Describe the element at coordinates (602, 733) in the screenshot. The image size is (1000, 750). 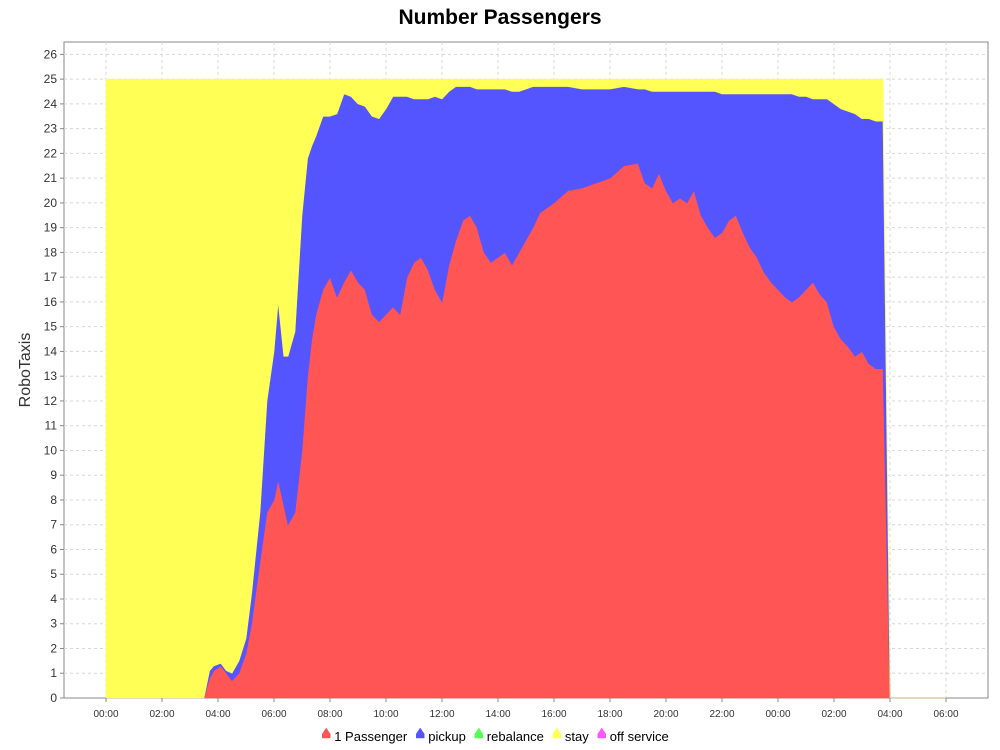
I see `legend-marker-off-service` at that location.